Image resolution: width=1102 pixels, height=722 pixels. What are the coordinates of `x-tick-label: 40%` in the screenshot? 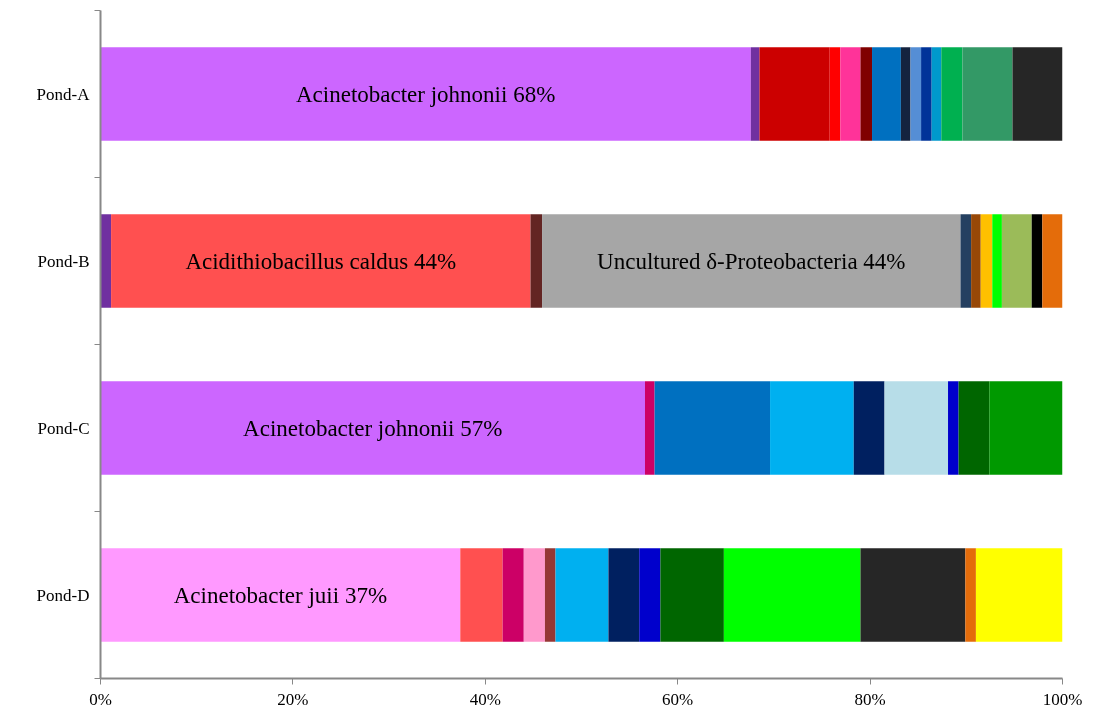 It's located at (485, 699).